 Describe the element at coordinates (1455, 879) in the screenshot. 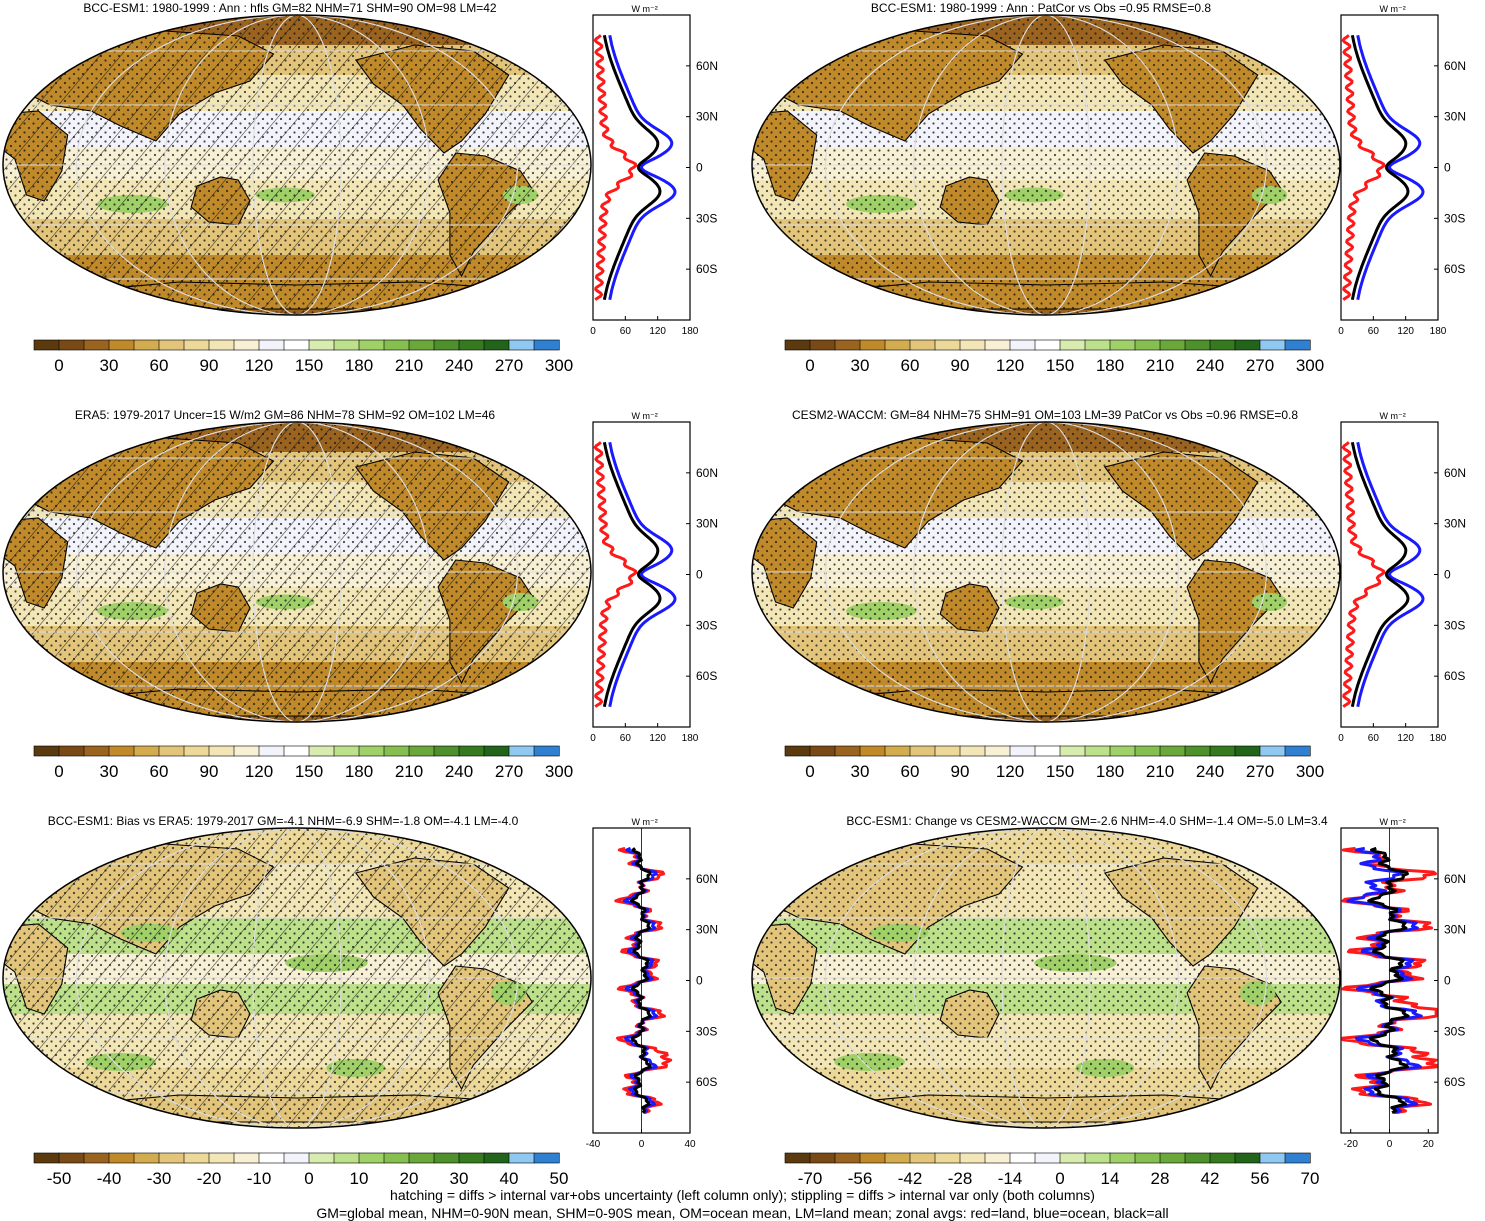

I see `zonal-lat-tick-6-1: 60N` at that location.